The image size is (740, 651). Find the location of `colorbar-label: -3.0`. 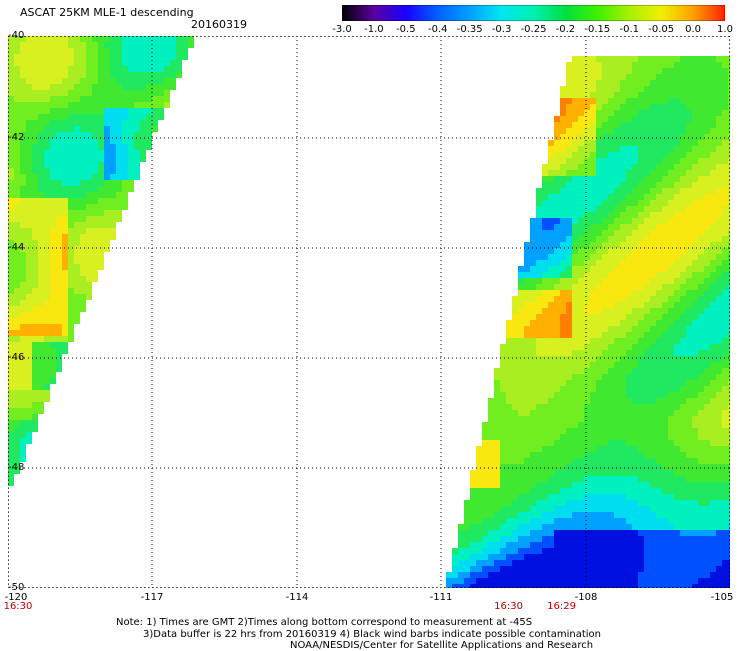

colorbar-label: -3.0 is located at coordinates (342, 29).